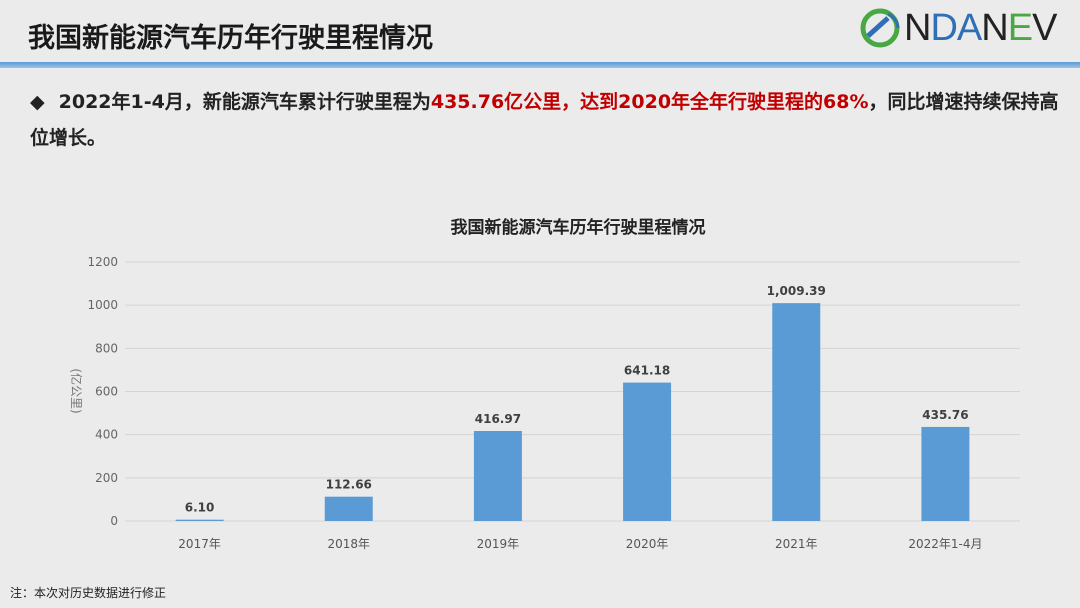 Image resolution: width=1080 pixels, height=608 pixels. Describe the element at coordinates (498, 544) in the screenshot. I see `x-tick-label: 2019年` at that location.